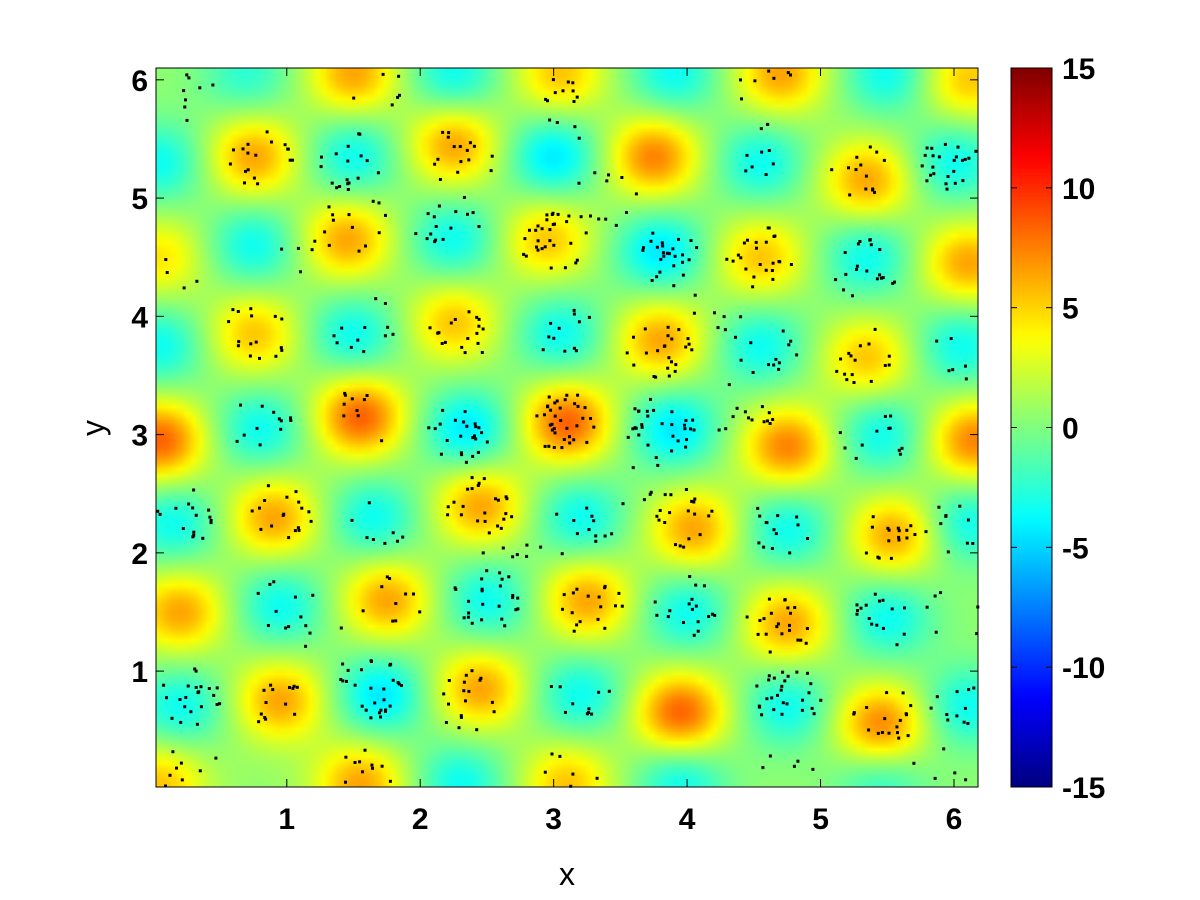  Describe the element at coordinates (420, 819) in the screenshot. I see `x-tick-label: 2` at that location.